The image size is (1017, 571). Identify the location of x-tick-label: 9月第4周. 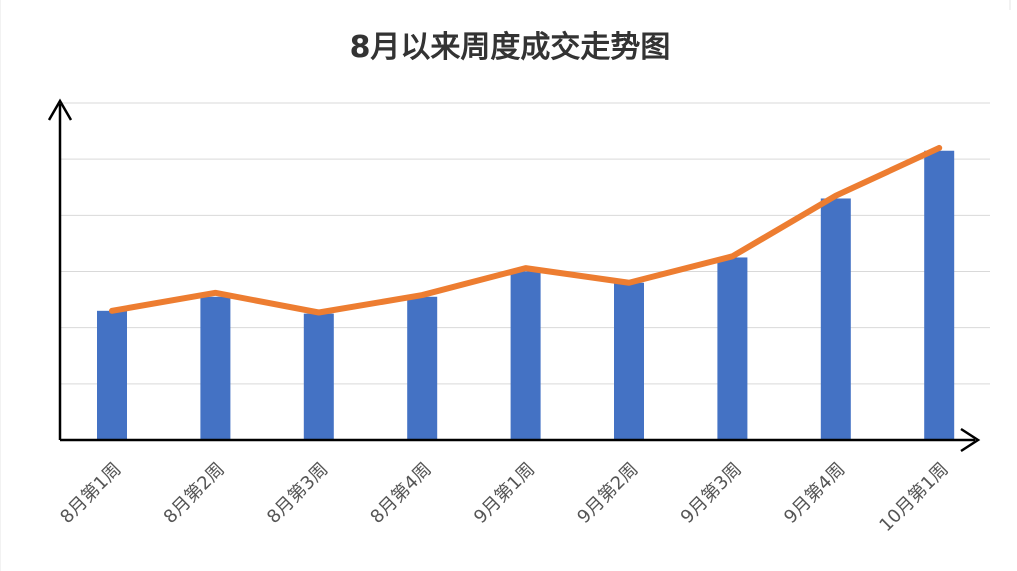
(814, 493).